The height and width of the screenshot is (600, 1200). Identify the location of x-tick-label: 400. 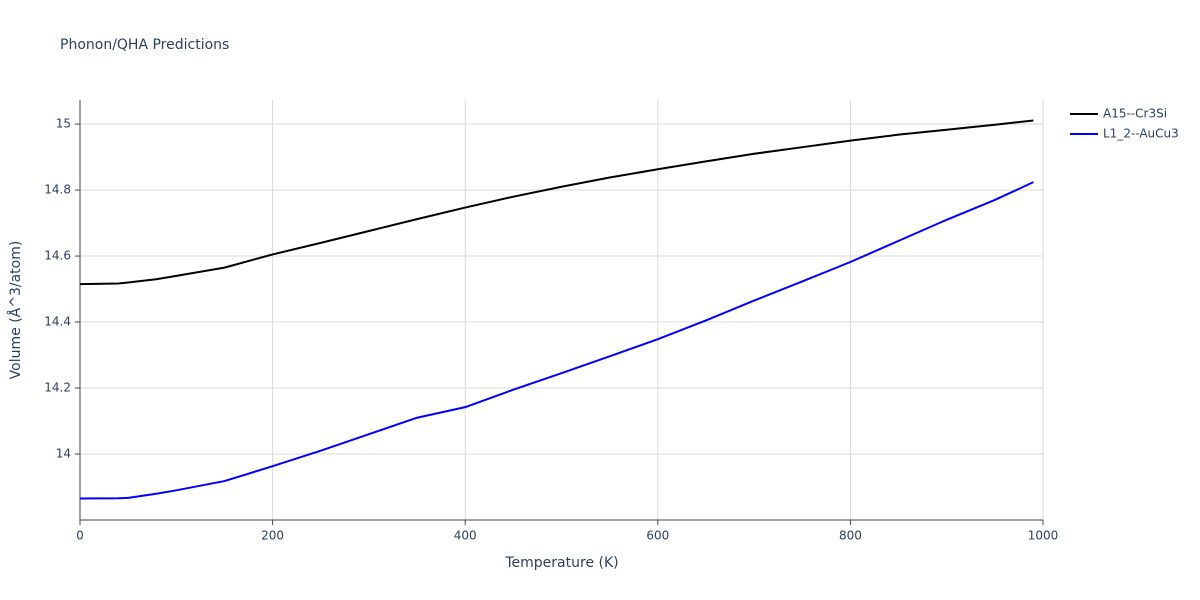
(465, 536).